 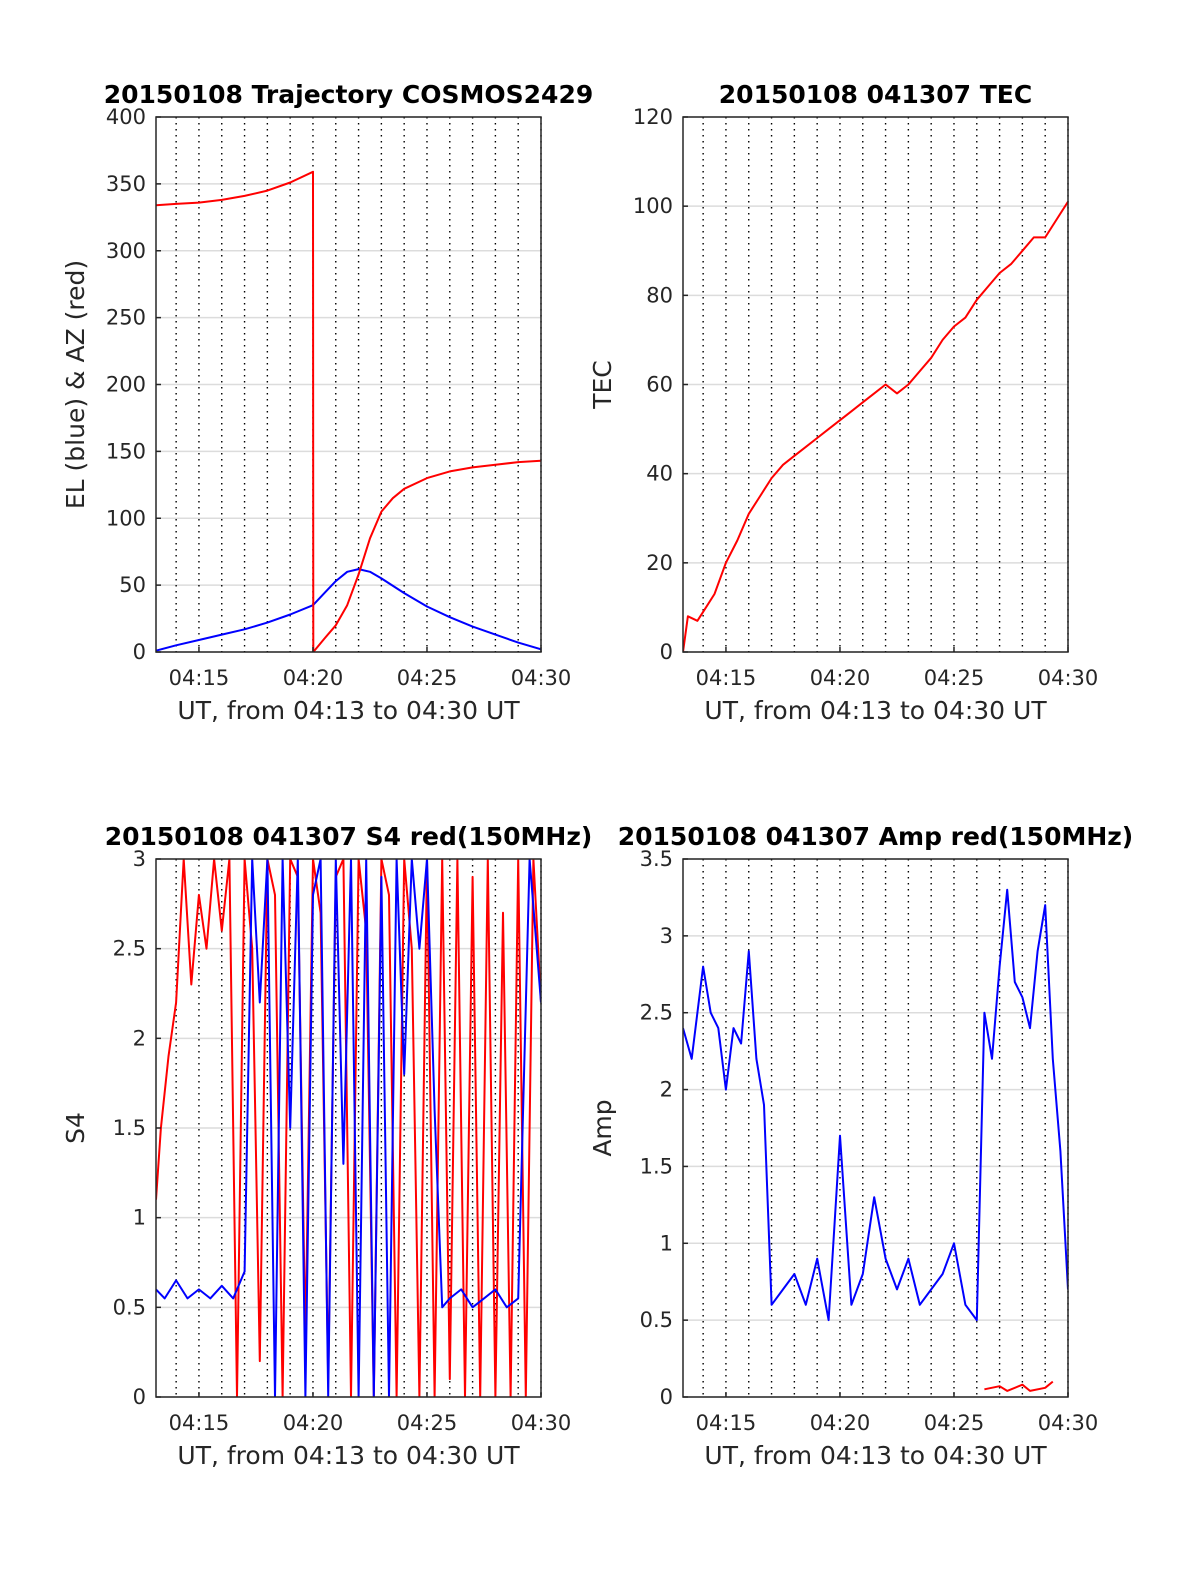 I want to click on y-tick-label: 300, so click(x=126, y=251).